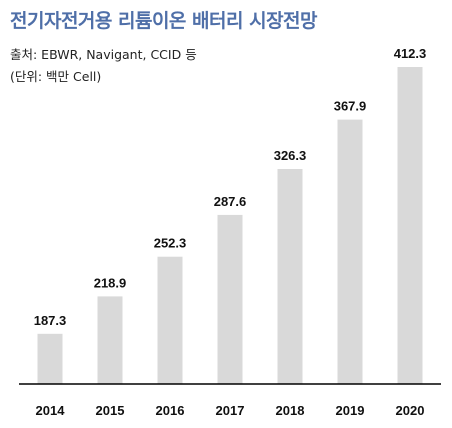  I want to click on value-label-2016: 252.3, so click(170, 243).